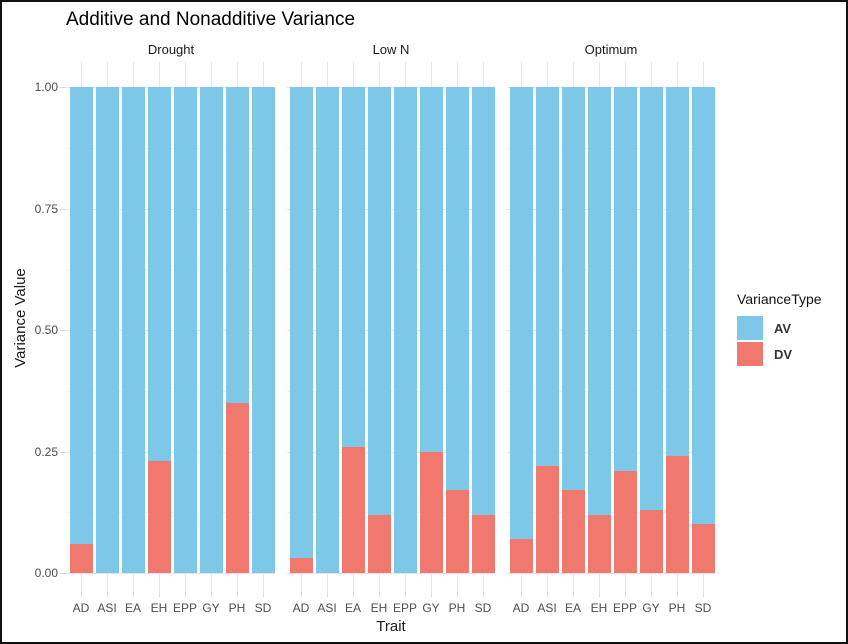 The width and height of the screenshot is (848, 644). I want to click on y-tick-label: 0.75, so click(46, 208).